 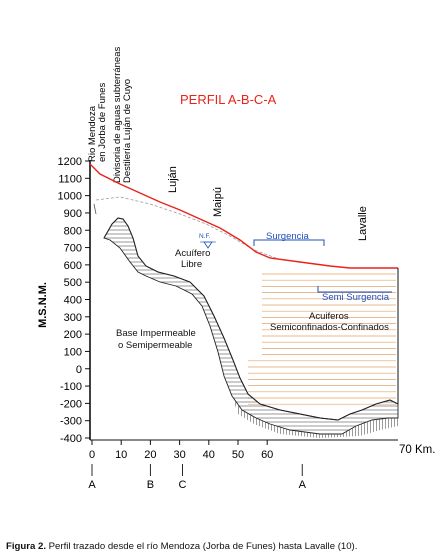 I want to click on x-axis-end-label: 70 Km., so click(x=417, y=450).